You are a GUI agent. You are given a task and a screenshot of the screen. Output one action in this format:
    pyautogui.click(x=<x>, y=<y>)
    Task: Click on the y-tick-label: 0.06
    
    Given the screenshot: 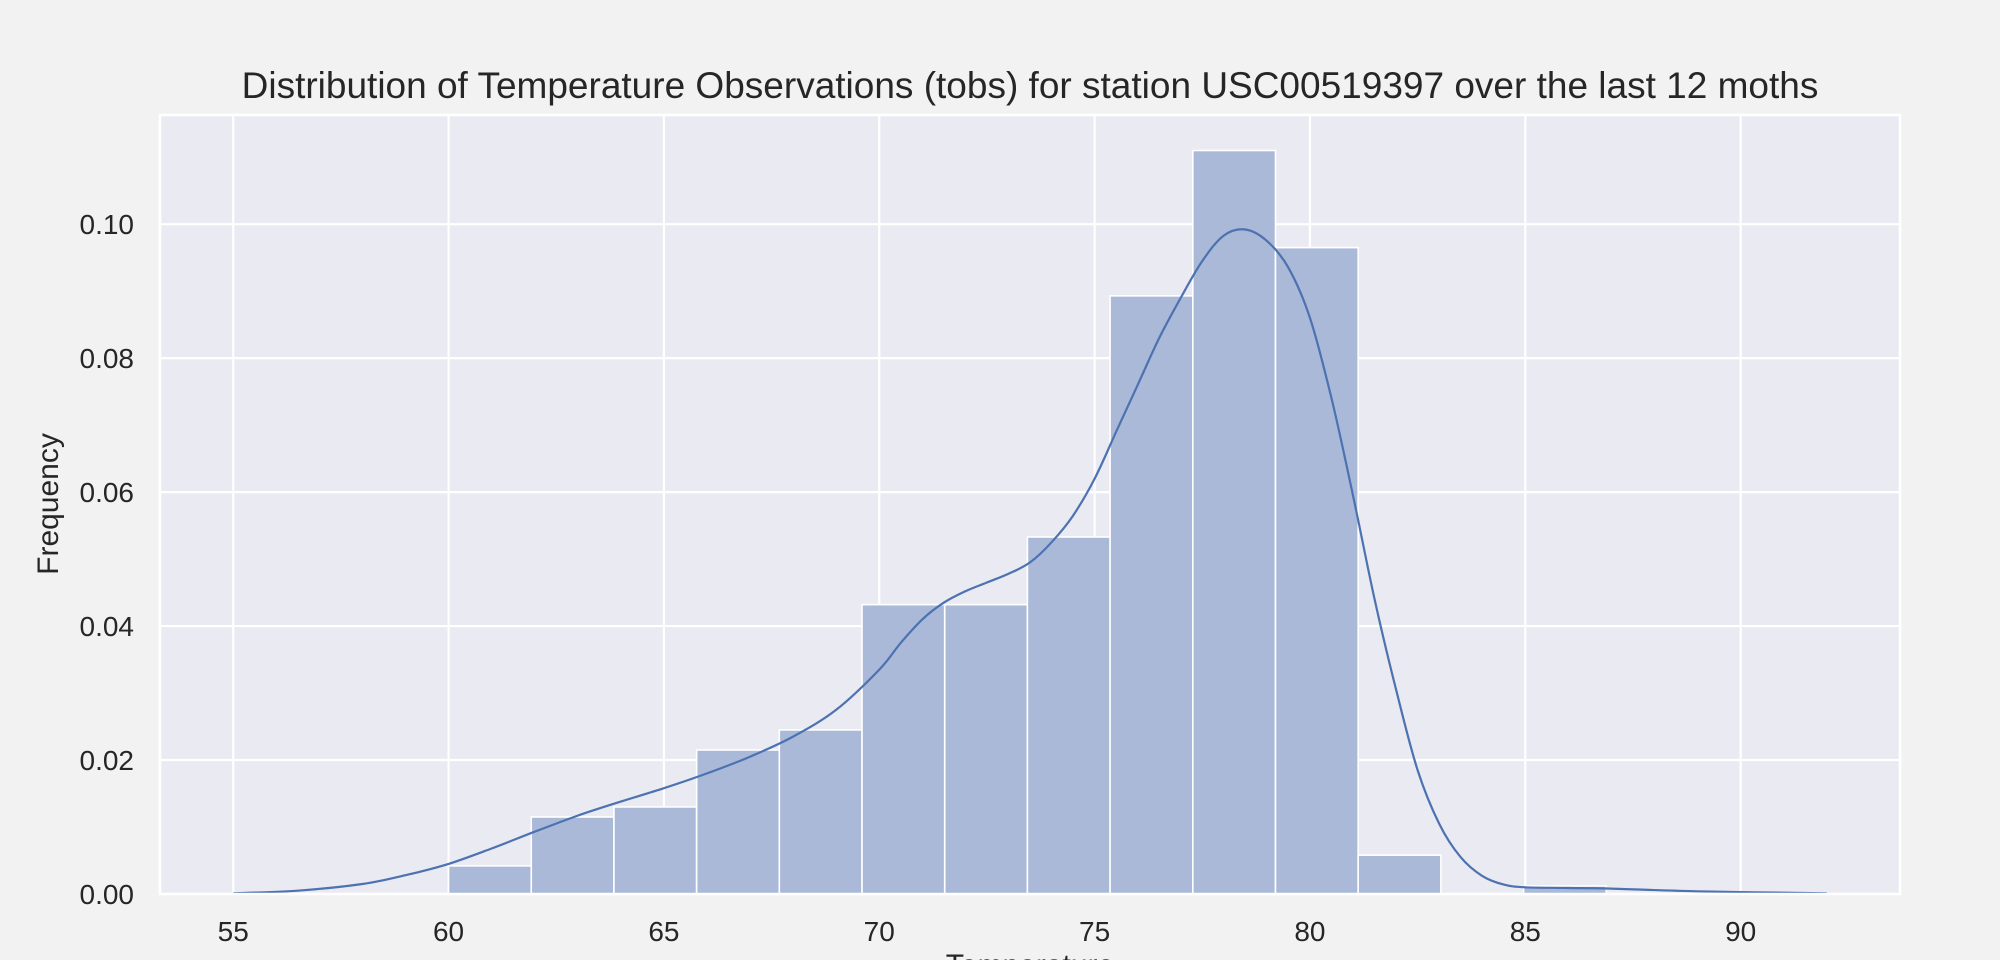 What is the action you would take?
    pyautogui.click(x=107, y=492)
    